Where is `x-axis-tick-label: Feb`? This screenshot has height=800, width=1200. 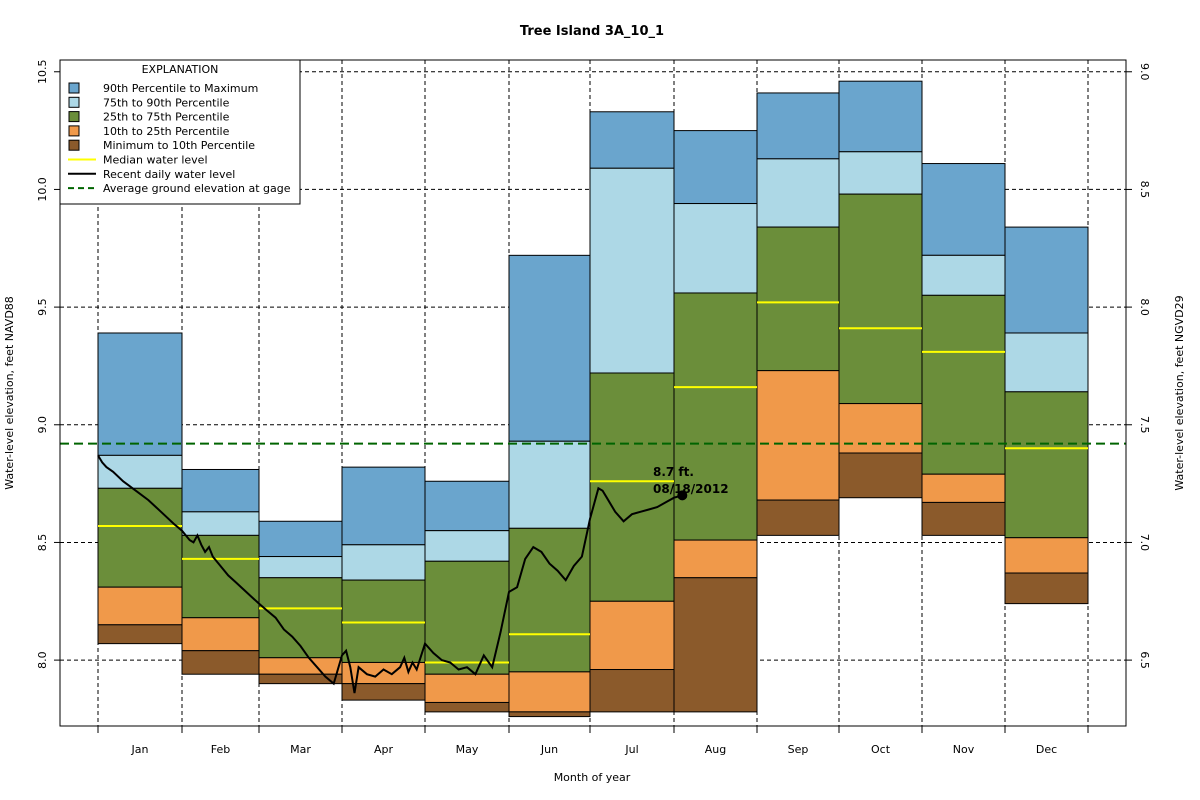
x-axis-tick-label: Feb is located at coordinates (220, 749).